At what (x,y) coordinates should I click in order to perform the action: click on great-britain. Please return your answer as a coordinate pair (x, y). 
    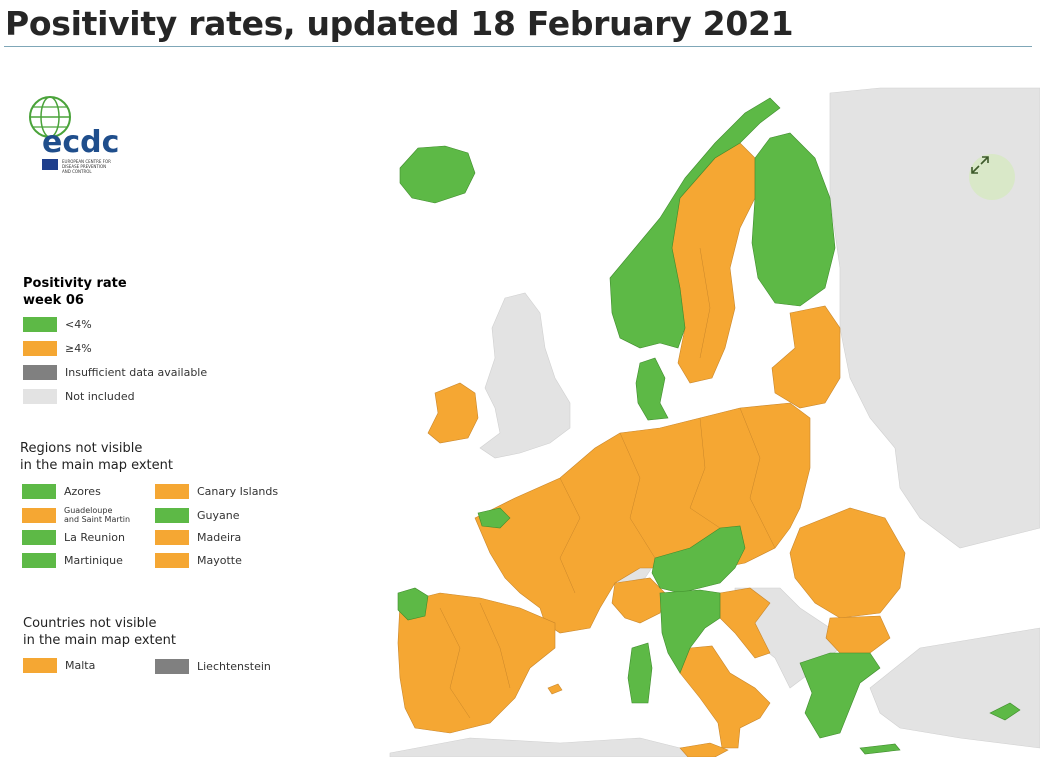
    Looking at the image, I should click on (525, 375).